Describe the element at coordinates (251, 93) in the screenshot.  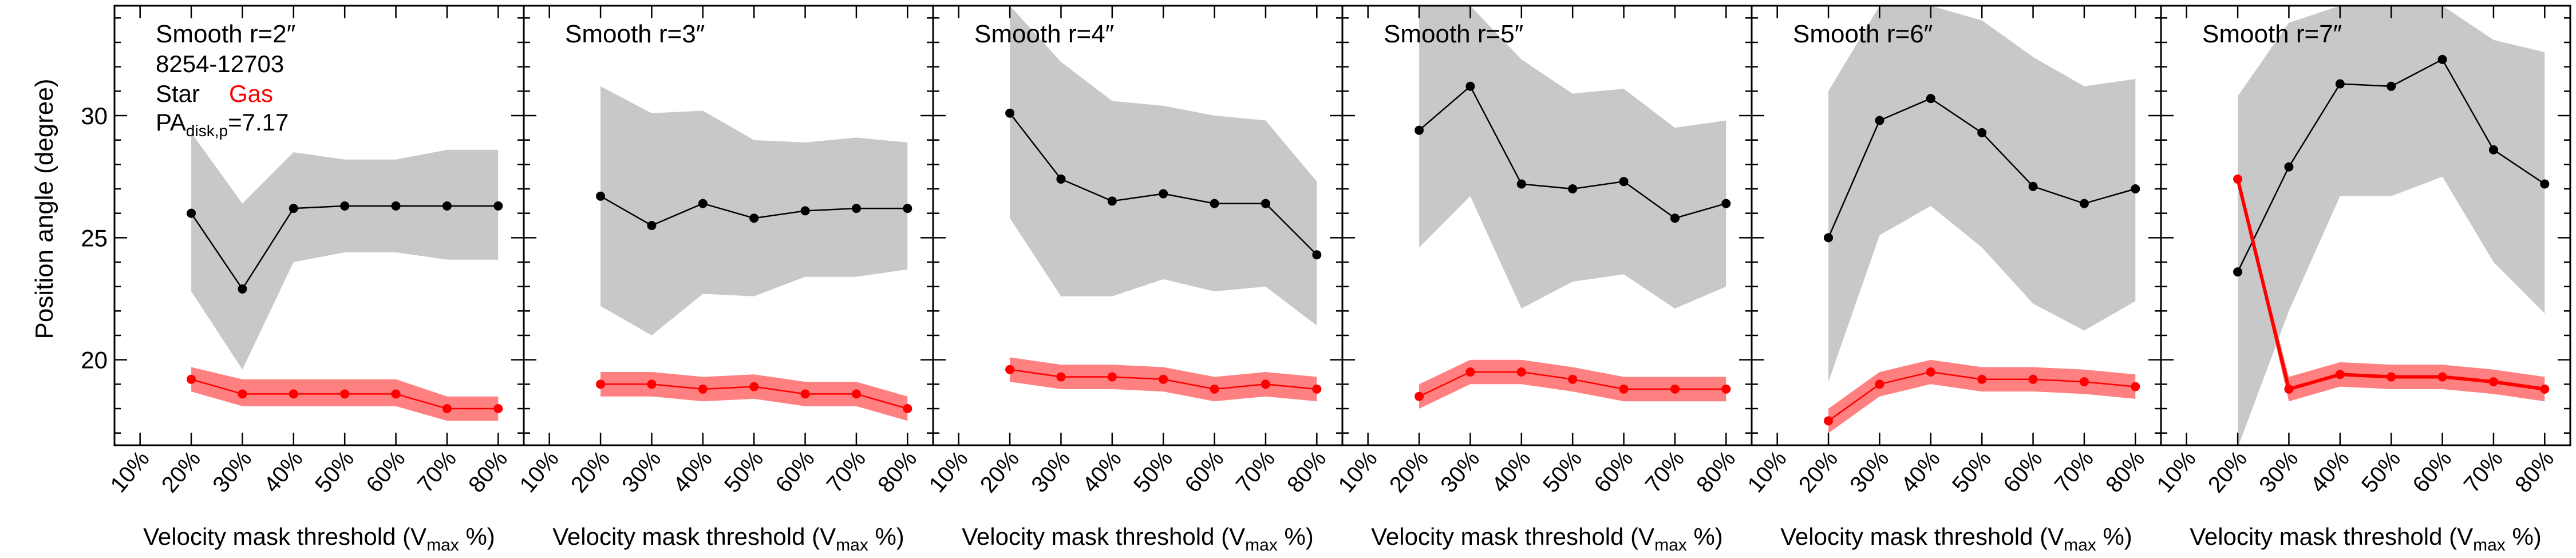
I see `legend-gas-label: Gas` at that location.